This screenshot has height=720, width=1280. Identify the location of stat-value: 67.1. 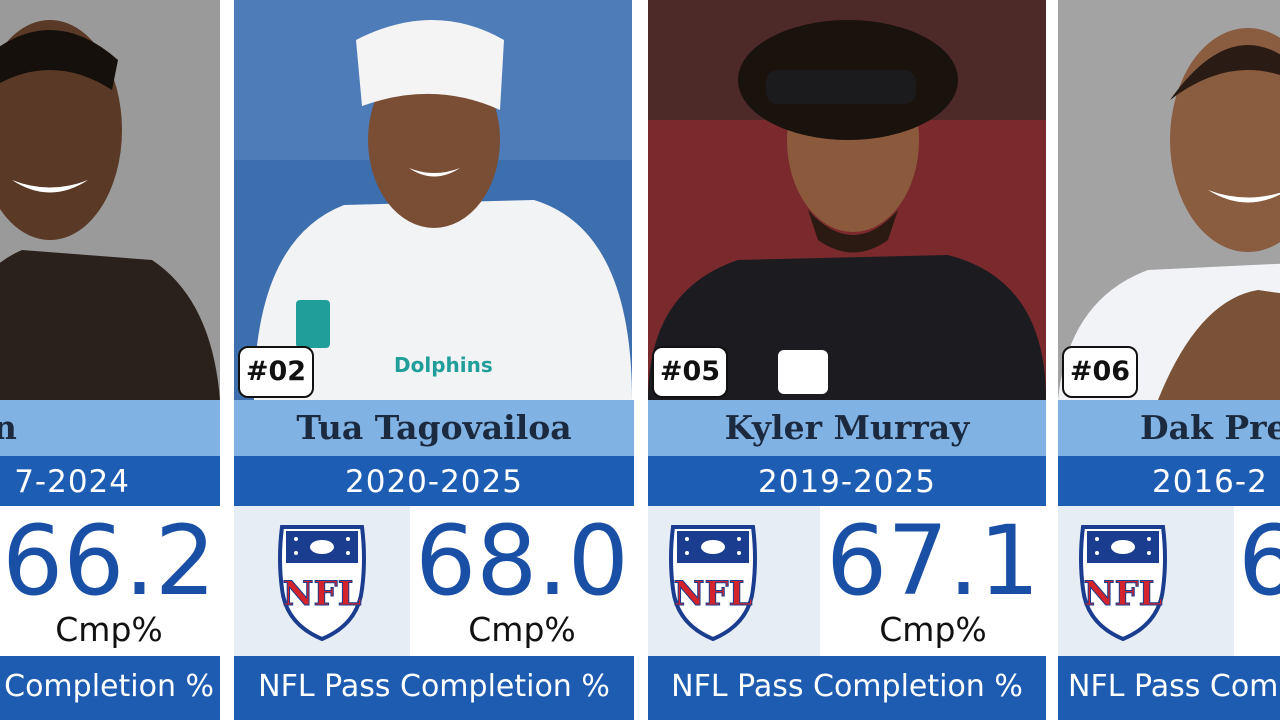
(933, 561).